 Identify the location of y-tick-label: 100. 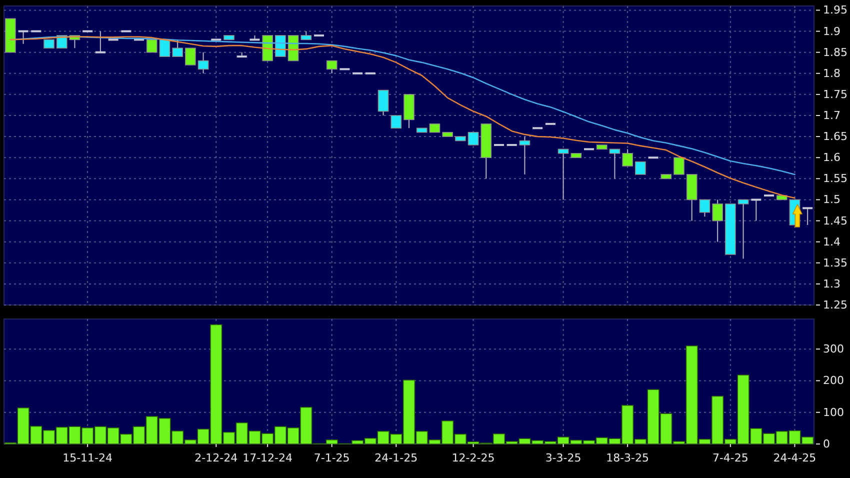
(833, 412).